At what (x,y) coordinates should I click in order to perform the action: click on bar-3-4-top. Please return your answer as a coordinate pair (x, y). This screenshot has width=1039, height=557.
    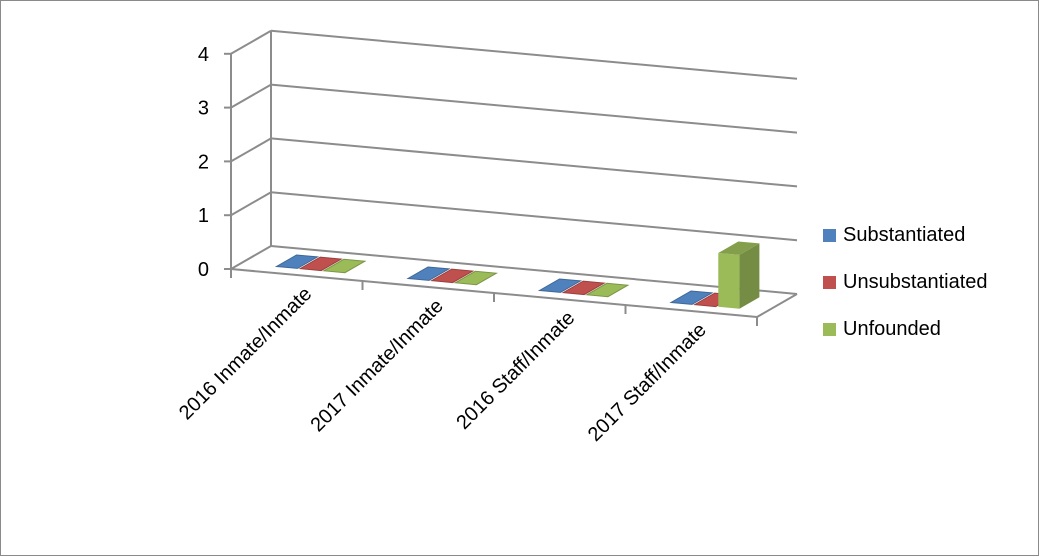
    Looking at the image, I should click on (739, 248).